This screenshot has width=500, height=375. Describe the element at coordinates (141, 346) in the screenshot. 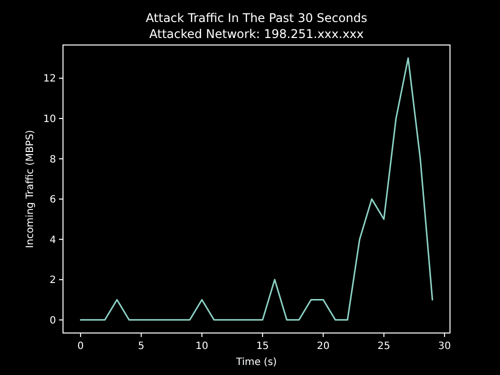

I see `x-tick-label: 5` at that location.